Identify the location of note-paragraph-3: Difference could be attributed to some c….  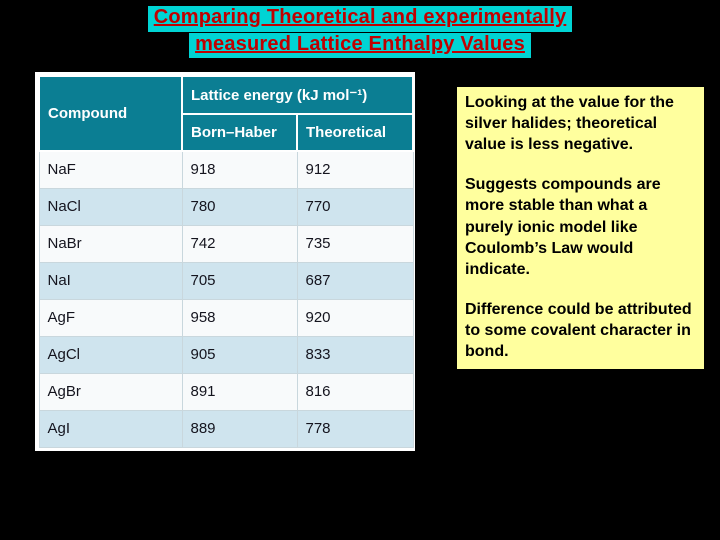
(578, 330).